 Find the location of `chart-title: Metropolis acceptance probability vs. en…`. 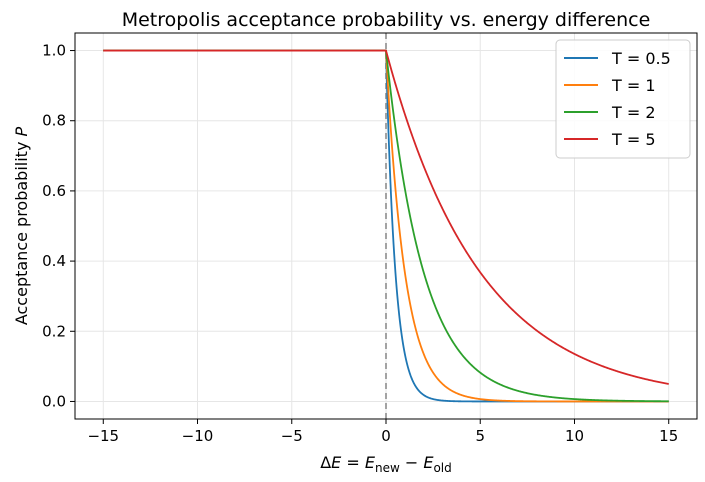

chart-title: Metropolis acceptance probability vs. en… is located at coordinates (386, 20).